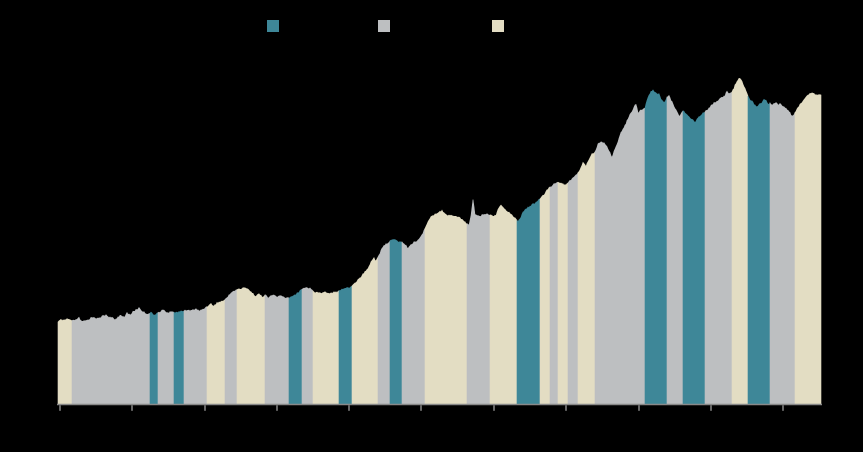 The width and height of the screenshot is (863, 452). I want to click on x-axis-layer, so click(439, 407).